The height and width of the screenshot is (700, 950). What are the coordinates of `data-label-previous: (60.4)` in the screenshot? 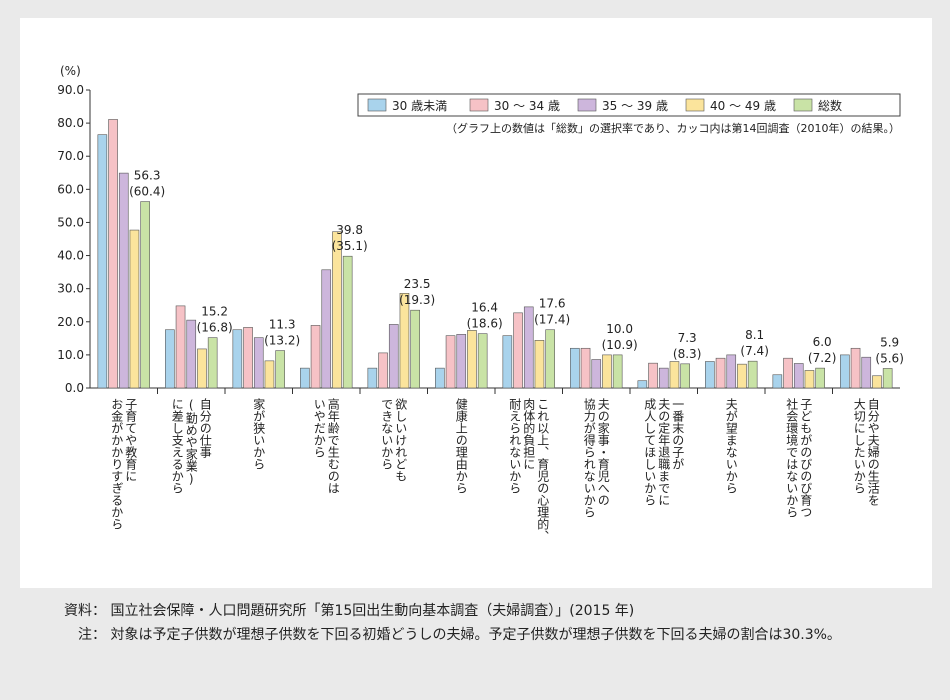 It's located at (147, 192).